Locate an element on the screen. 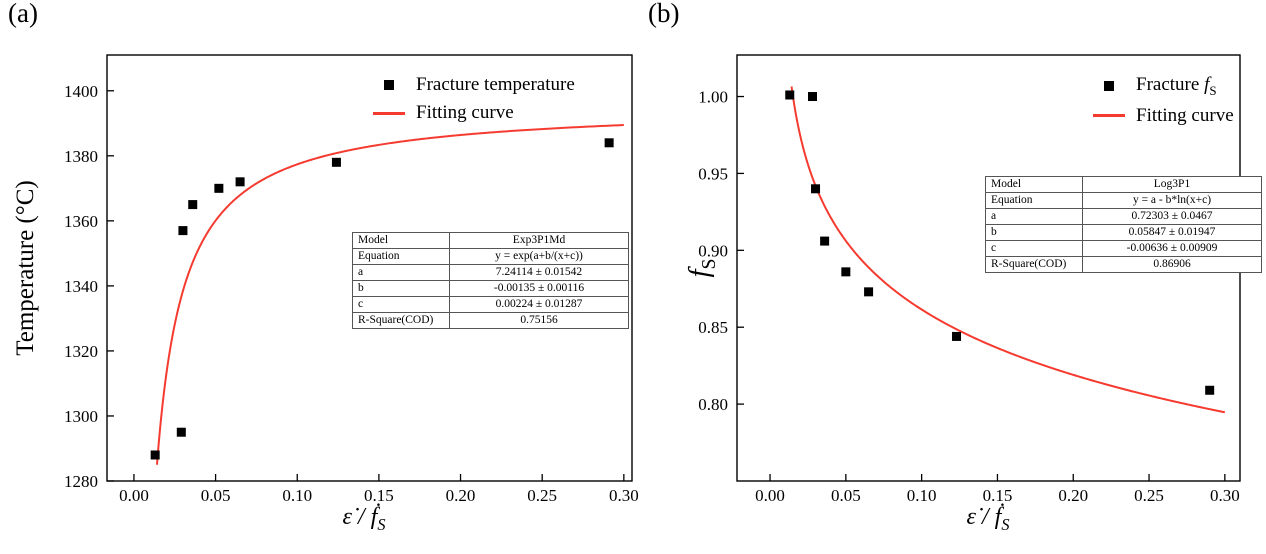  y-tick-label: 1340 is located at coordinates (81, 286).